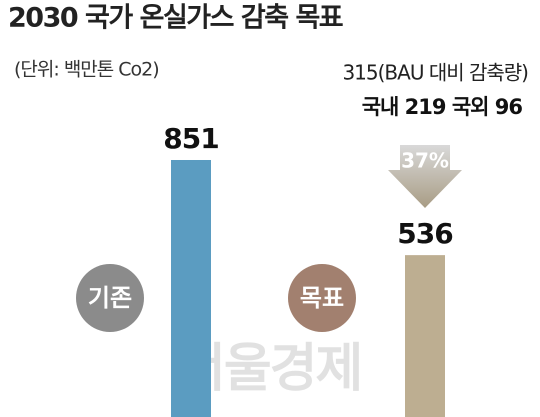  I want to click on category-label: 기존, so click(110, 298).